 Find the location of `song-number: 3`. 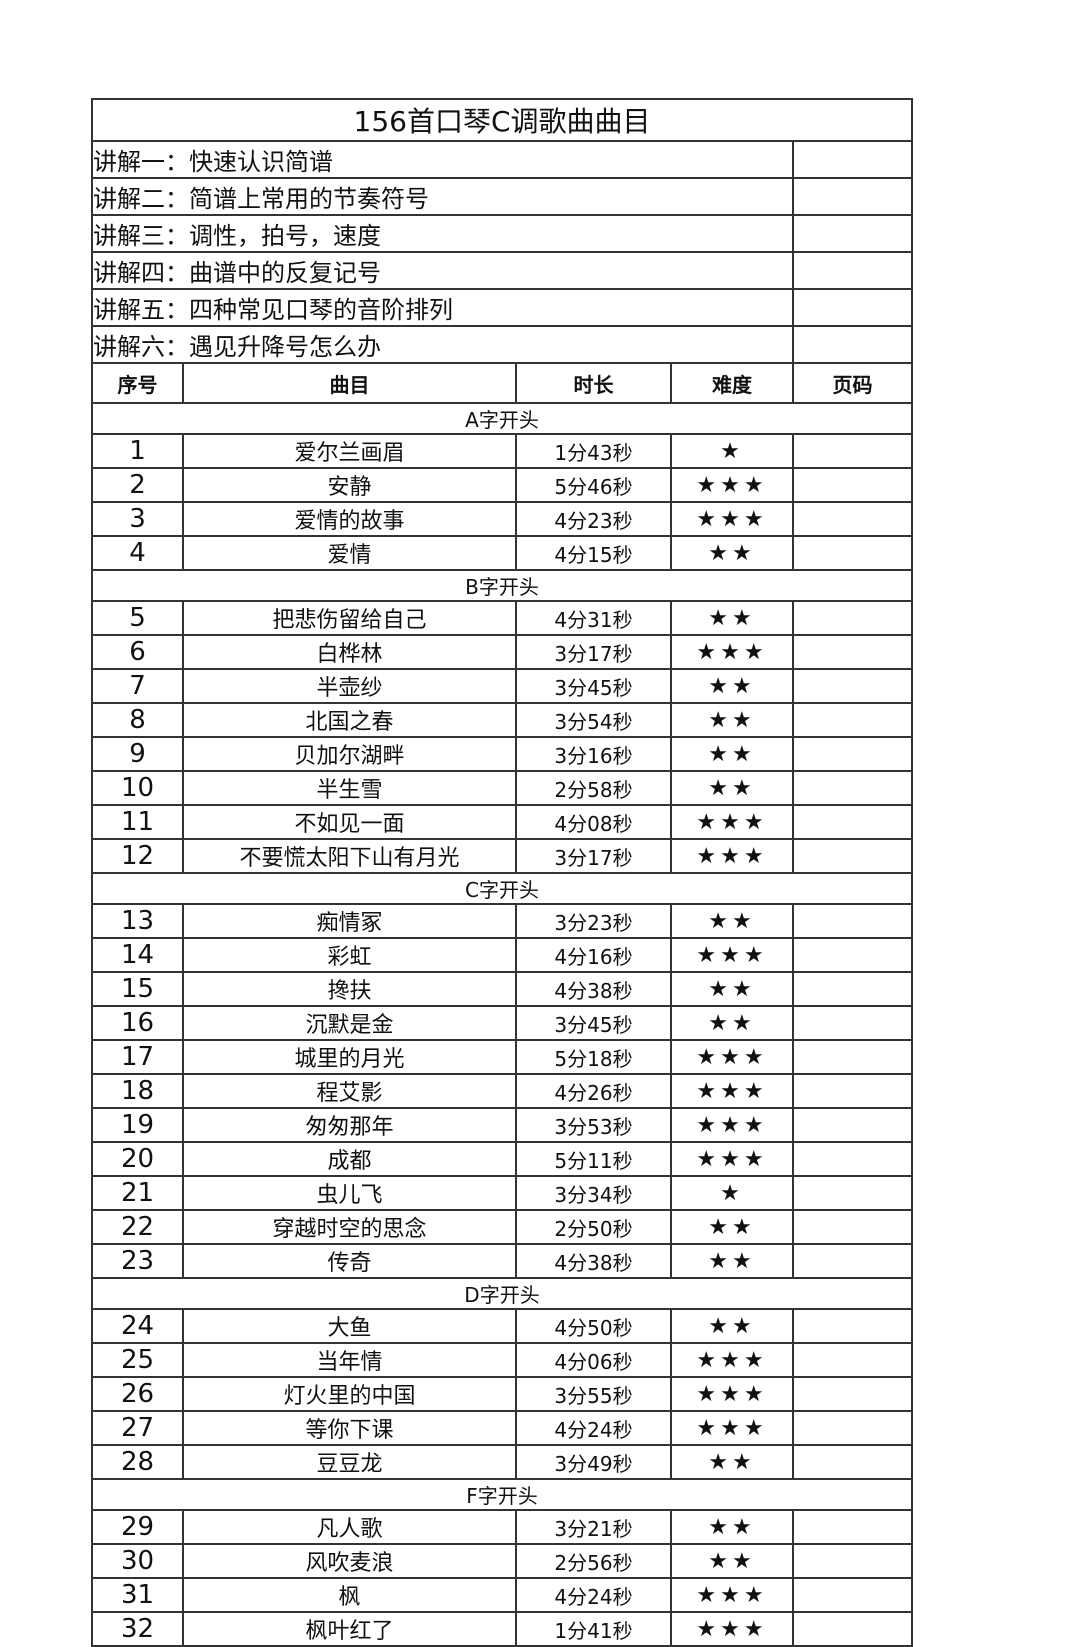

song-number: 3 is located at coordinates (137, 519).